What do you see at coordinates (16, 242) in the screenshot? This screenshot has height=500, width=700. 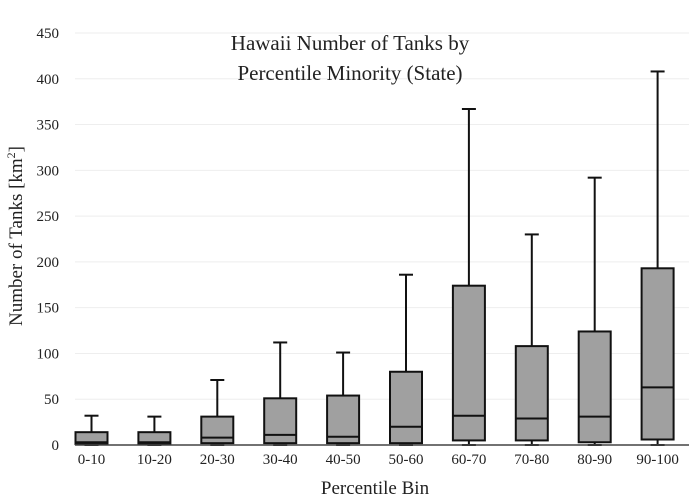 I see `y-axis-title-main: Number of Tanks [km` at bounding box center [16, 242].